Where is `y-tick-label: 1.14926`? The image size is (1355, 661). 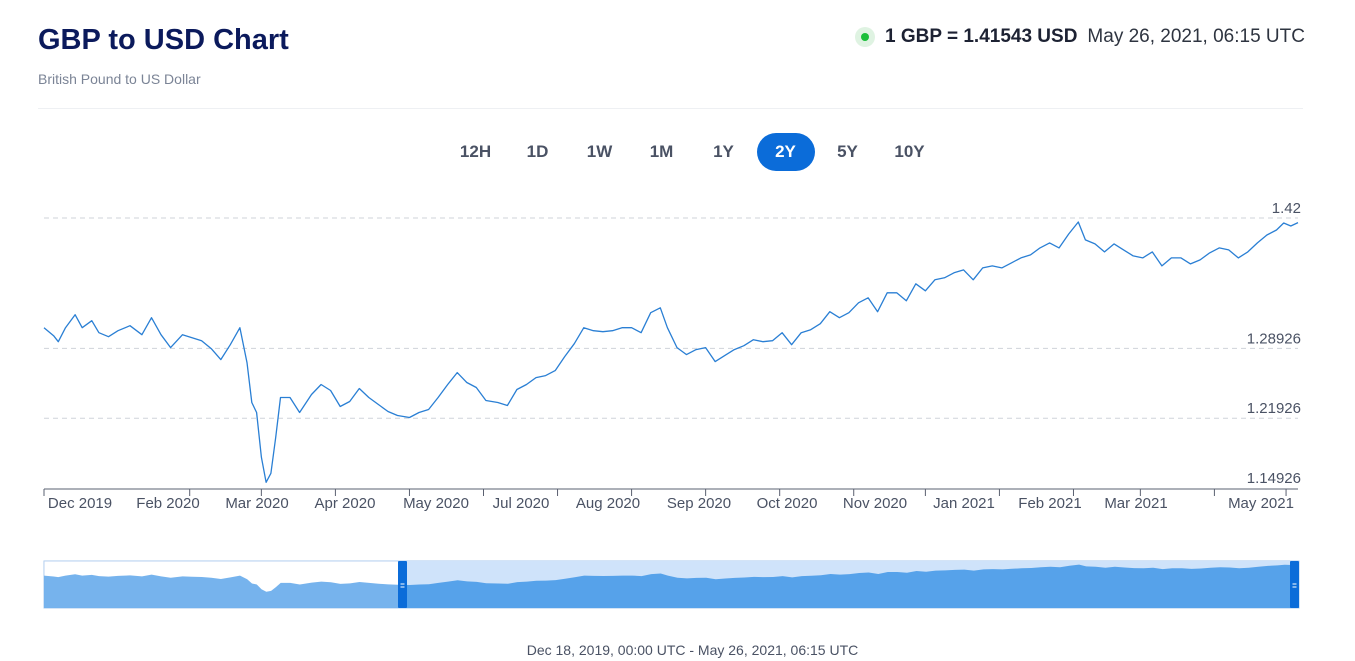
y-tick-label: 1.14926 is located at coordinates (1274, 478).